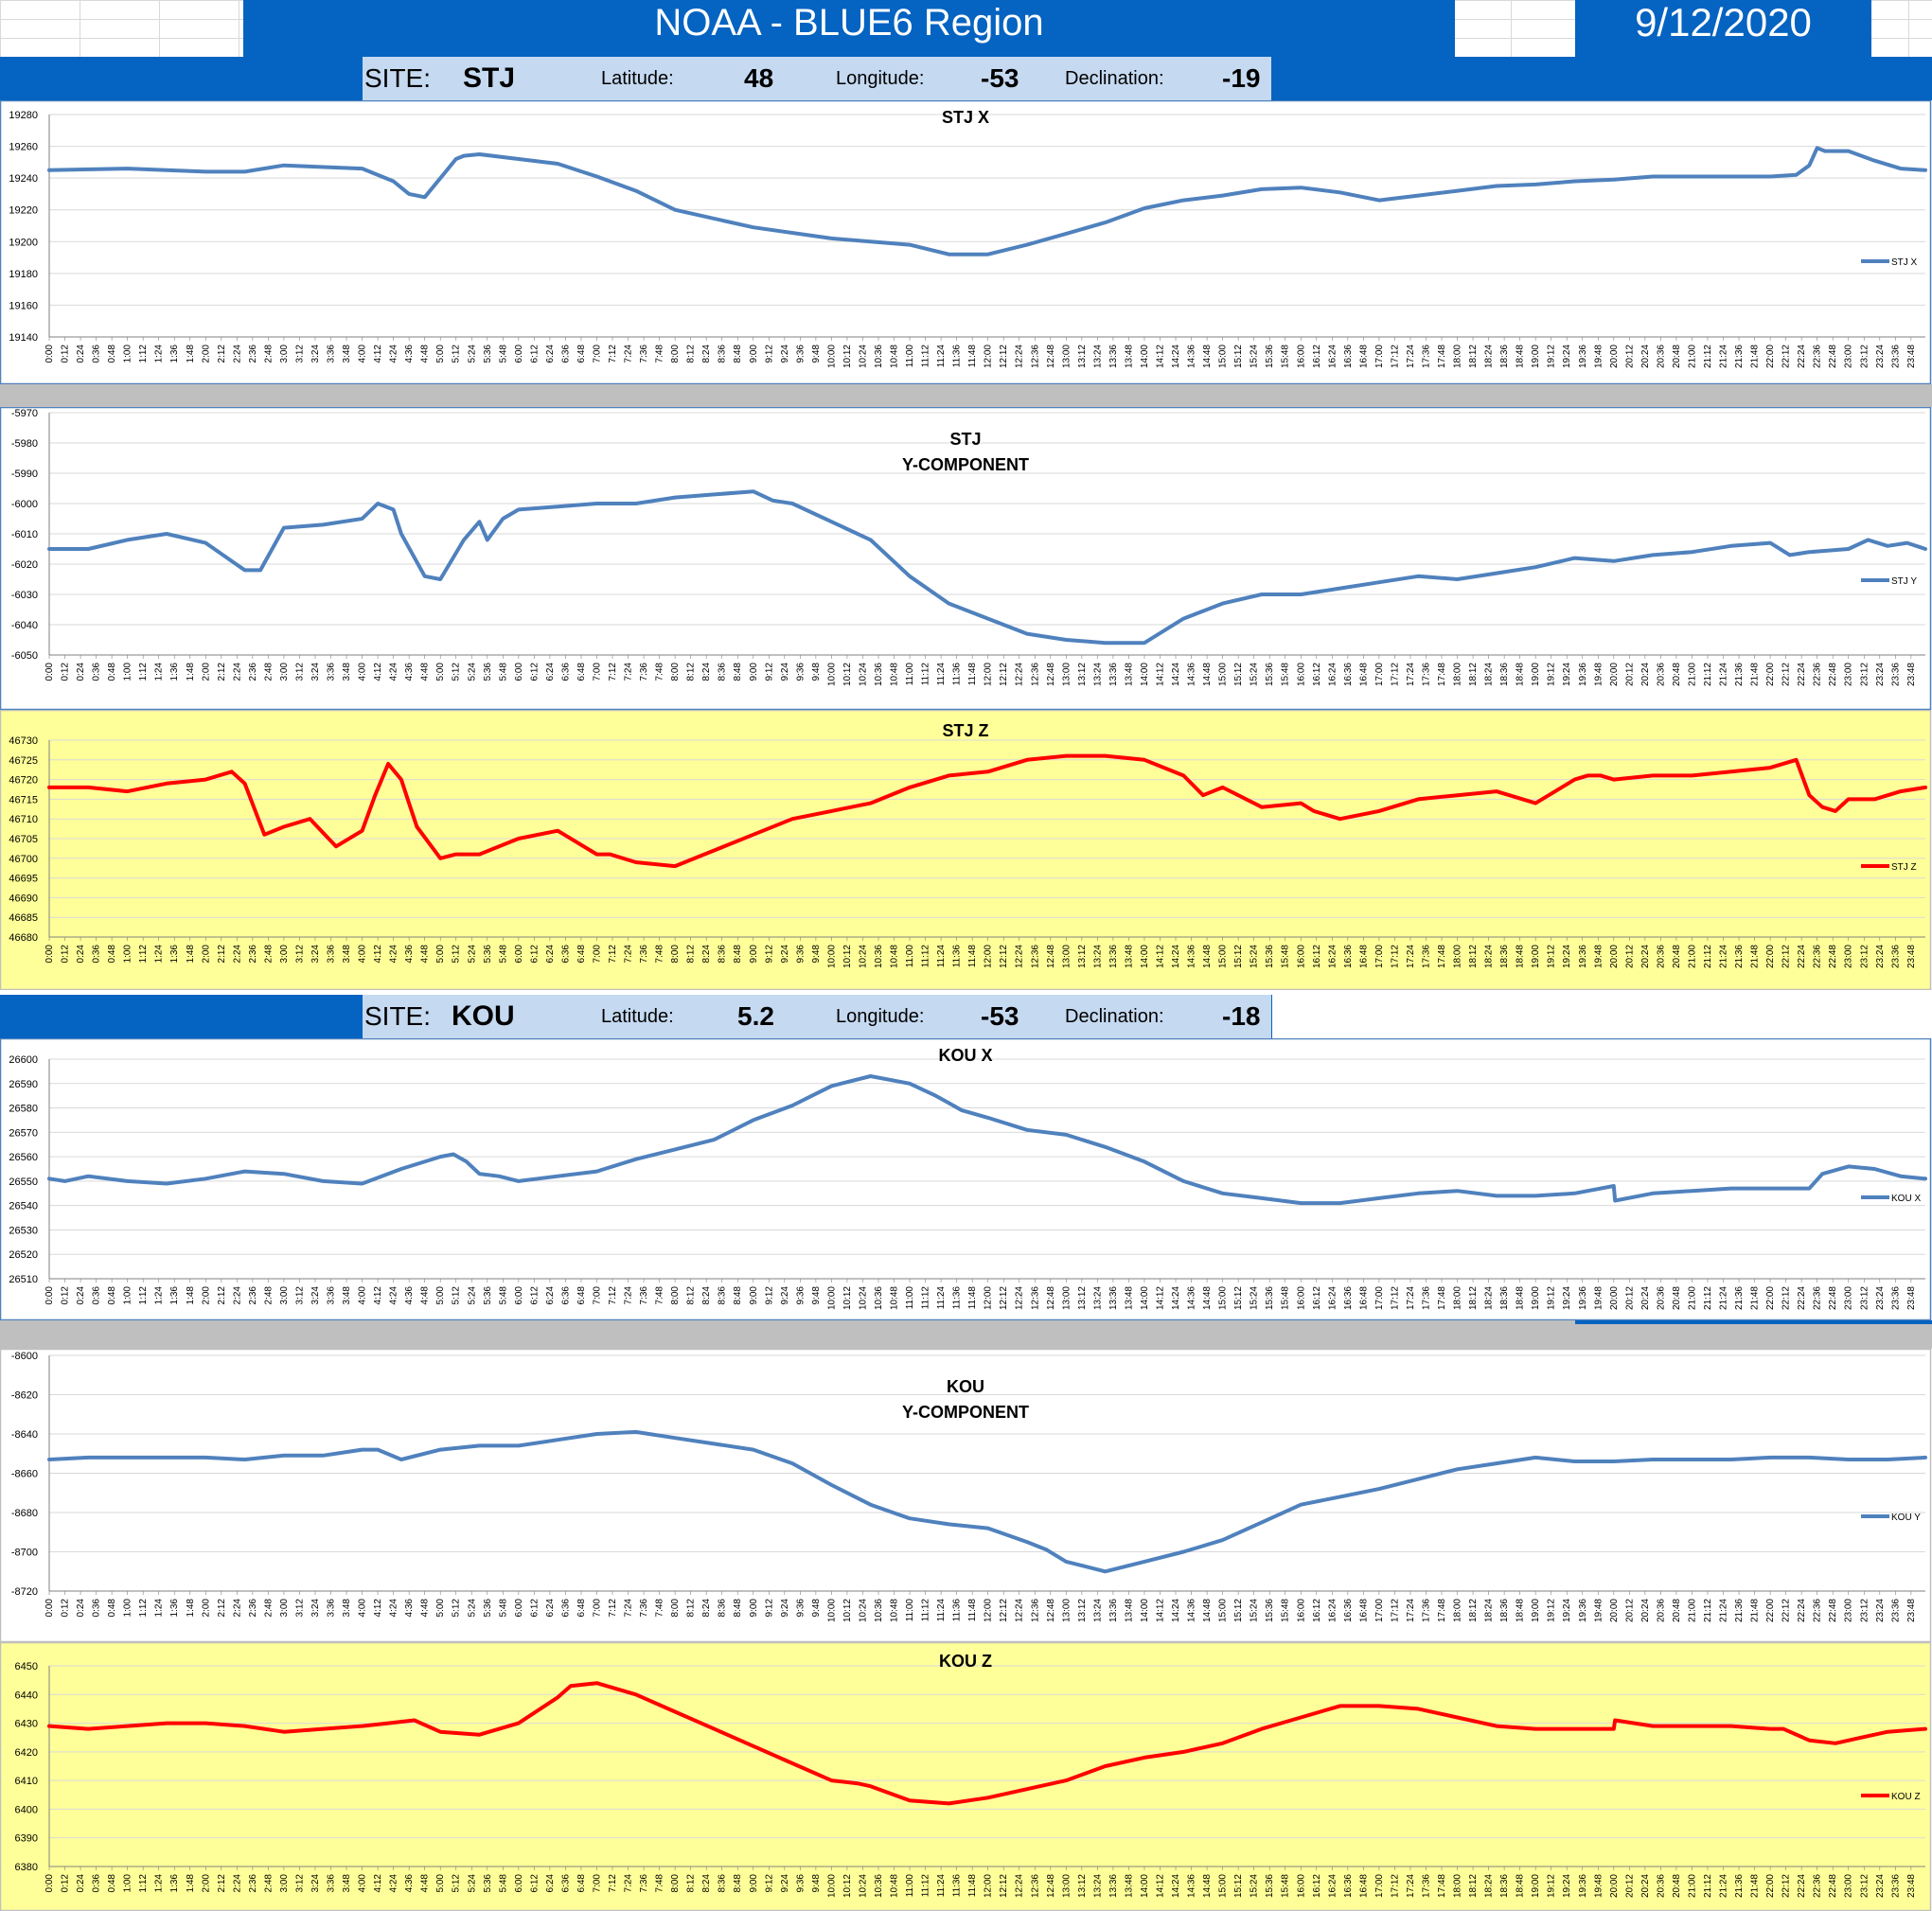  I want to click on x-tick-label: 20:24, so click(1646, 1298).